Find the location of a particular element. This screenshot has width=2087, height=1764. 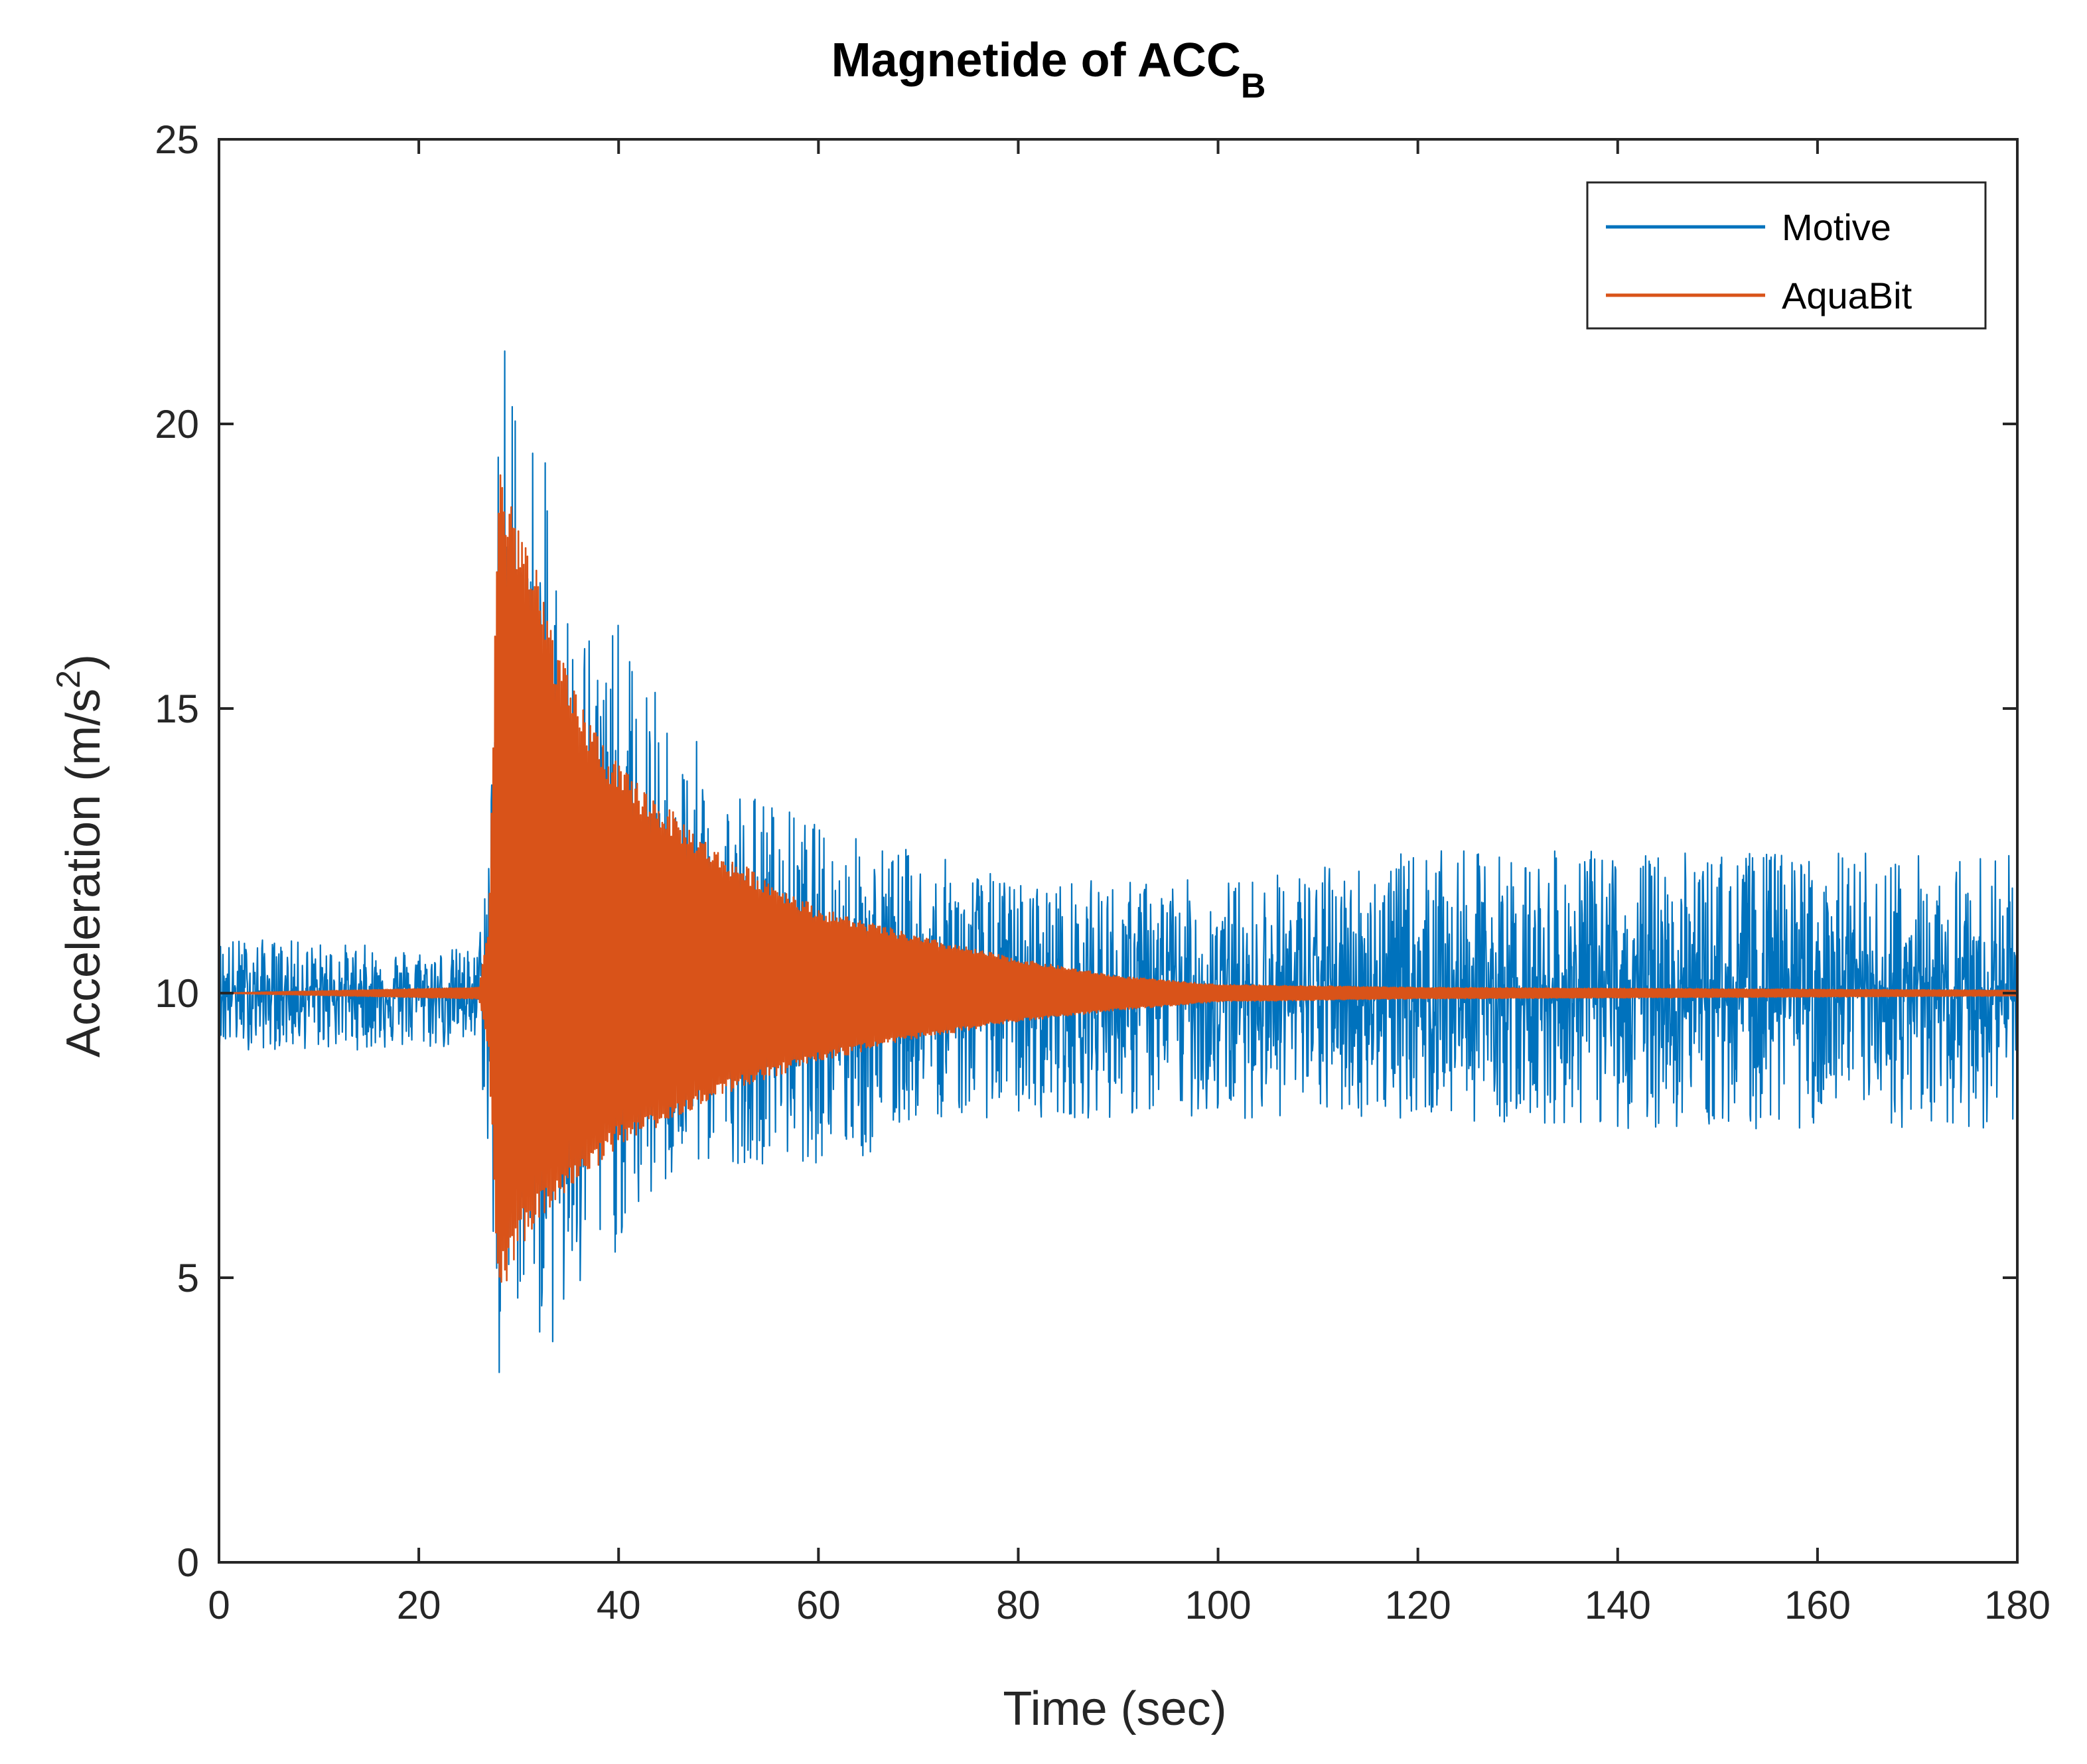

y-axis-label: Acceleration (m/s2) is located at coordinates (80, 856).